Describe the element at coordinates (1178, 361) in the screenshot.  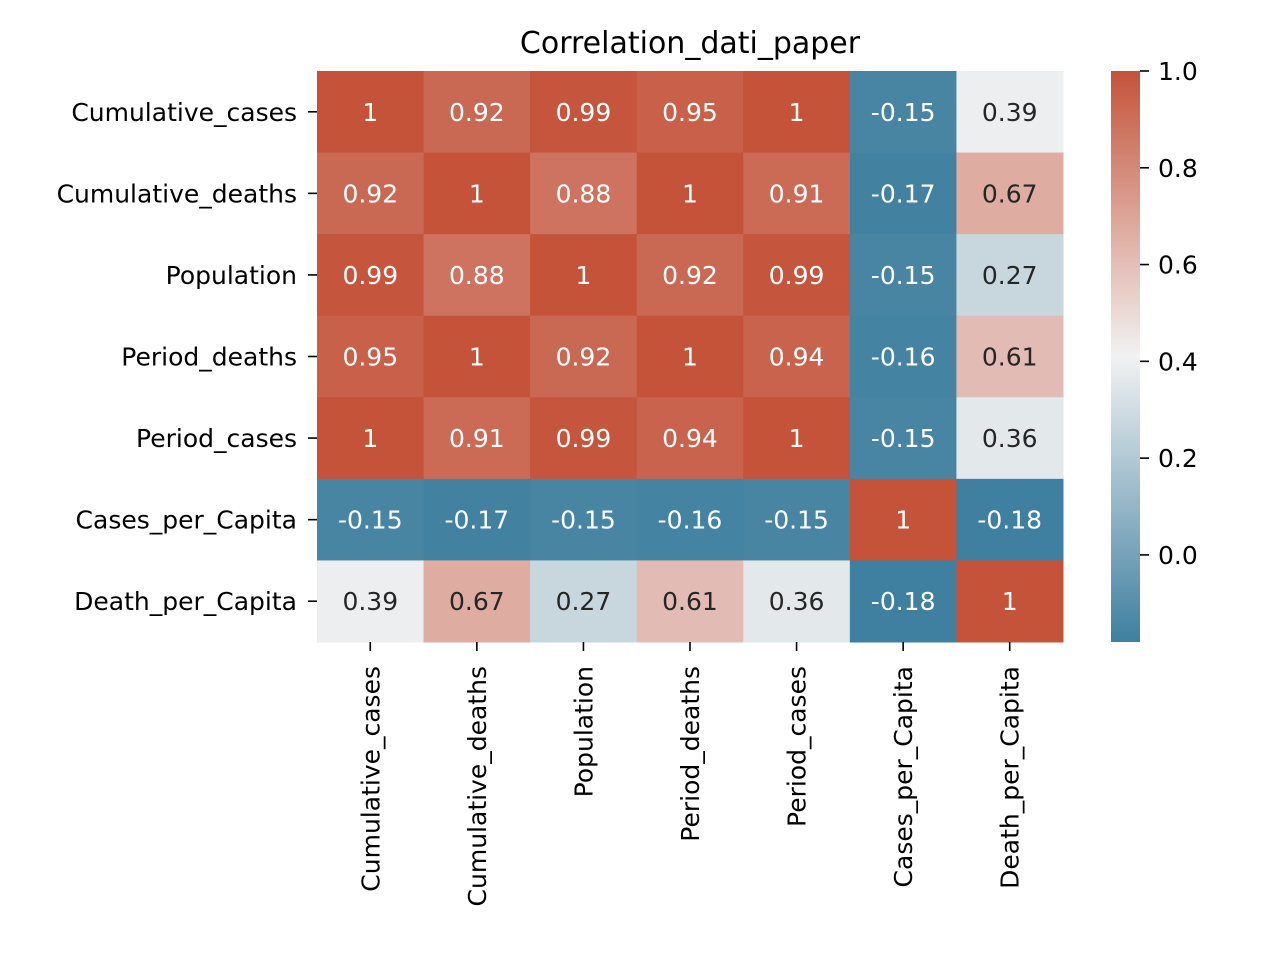
I see `colorbar-tick-label: 0.4` at that location.